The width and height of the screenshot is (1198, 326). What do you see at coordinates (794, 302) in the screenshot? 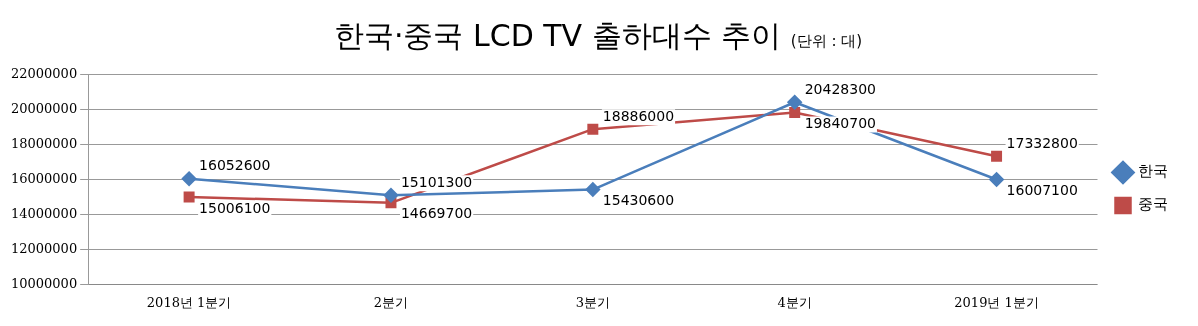
I see `x-tick-label: 4분기` at bounding box center [794, 302].